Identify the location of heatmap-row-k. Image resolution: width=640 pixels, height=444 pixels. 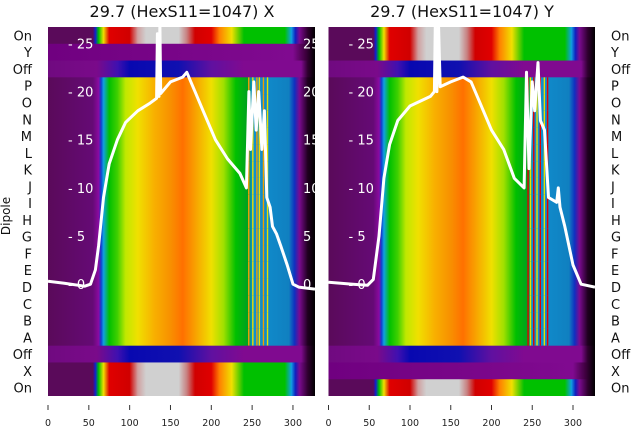
(181, 170).